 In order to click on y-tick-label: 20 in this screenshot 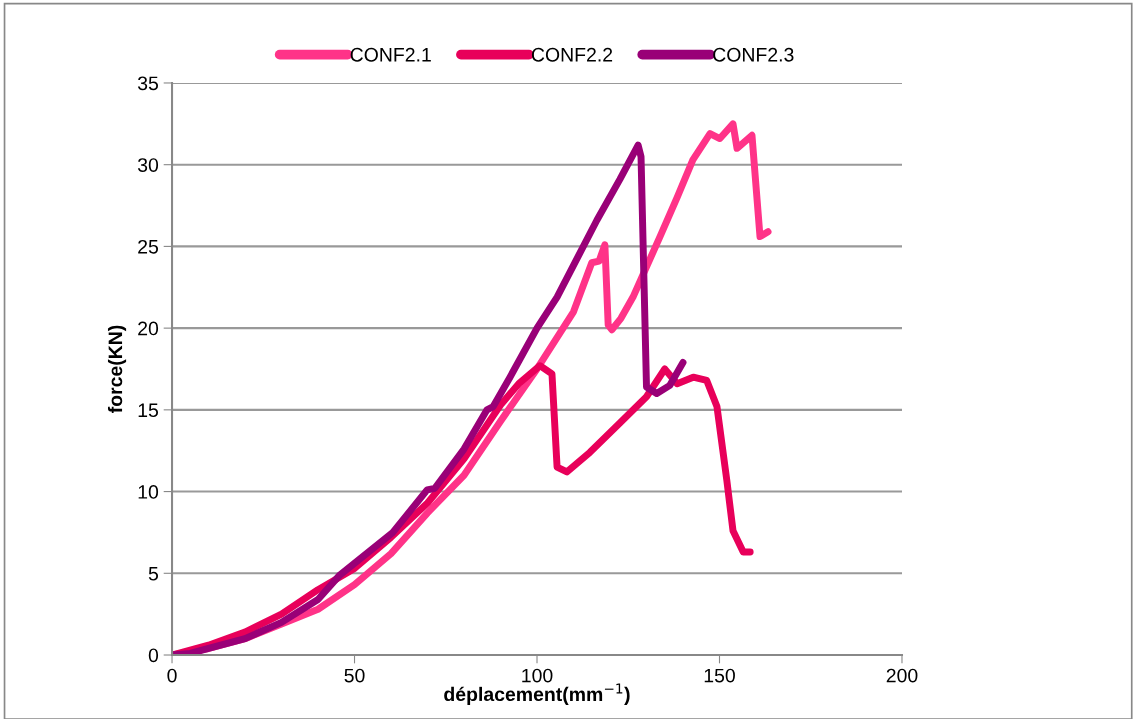, I will do `click(148, 328)`.